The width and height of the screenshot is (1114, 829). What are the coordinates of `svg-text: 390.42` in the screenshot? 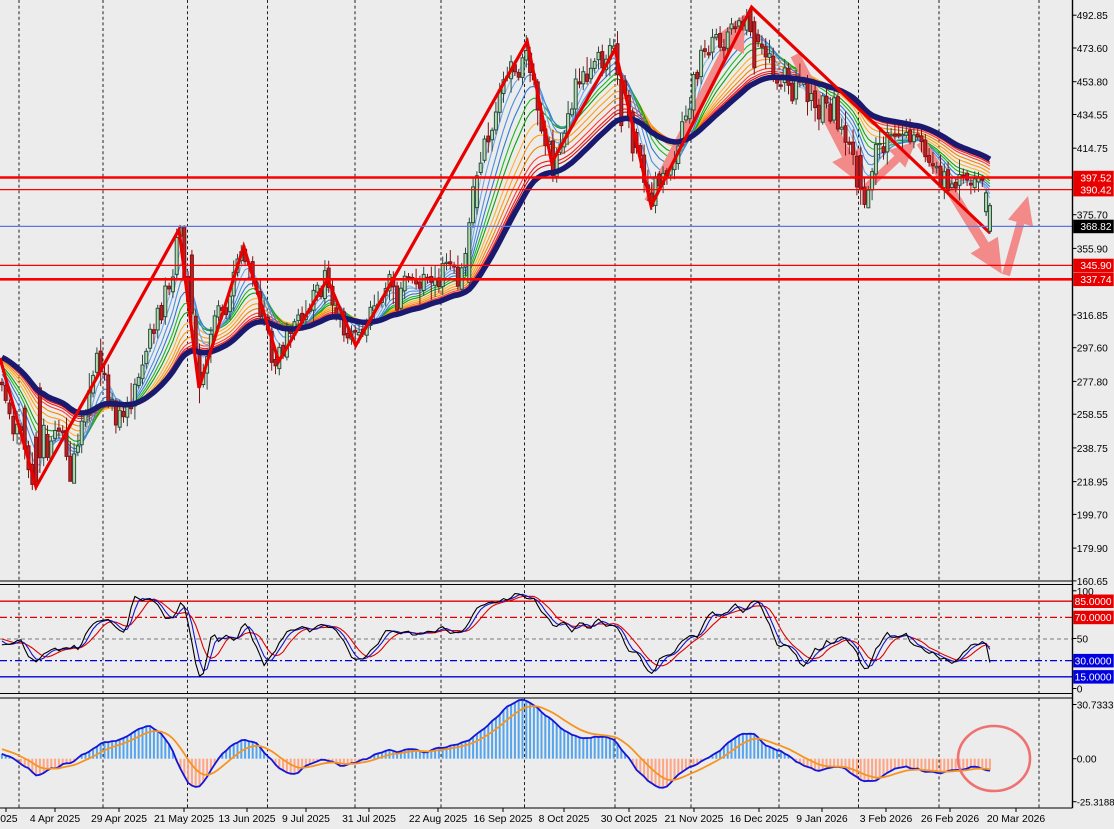 It's located at (1095, 190).